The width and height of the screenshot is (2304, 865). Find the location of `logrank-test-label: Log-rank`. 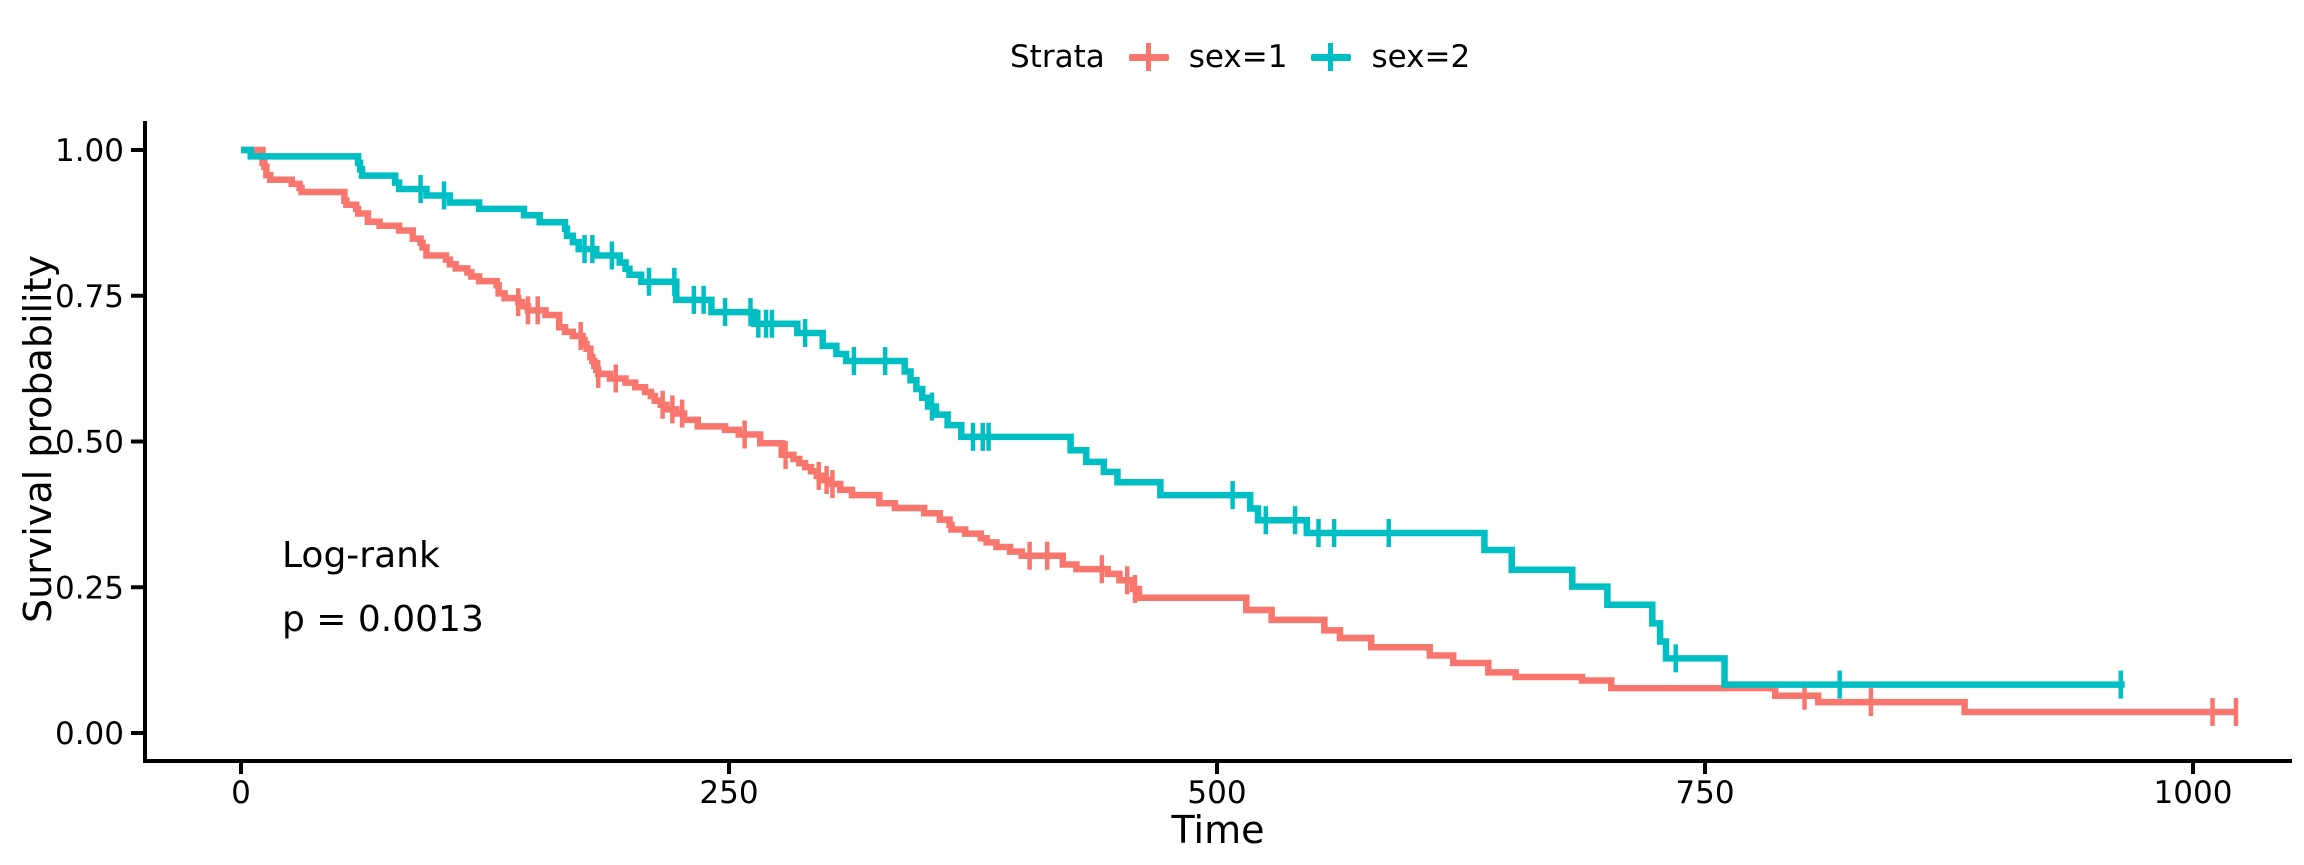

logrank-test-label: Log-rank is located at coordinates (361, 555).